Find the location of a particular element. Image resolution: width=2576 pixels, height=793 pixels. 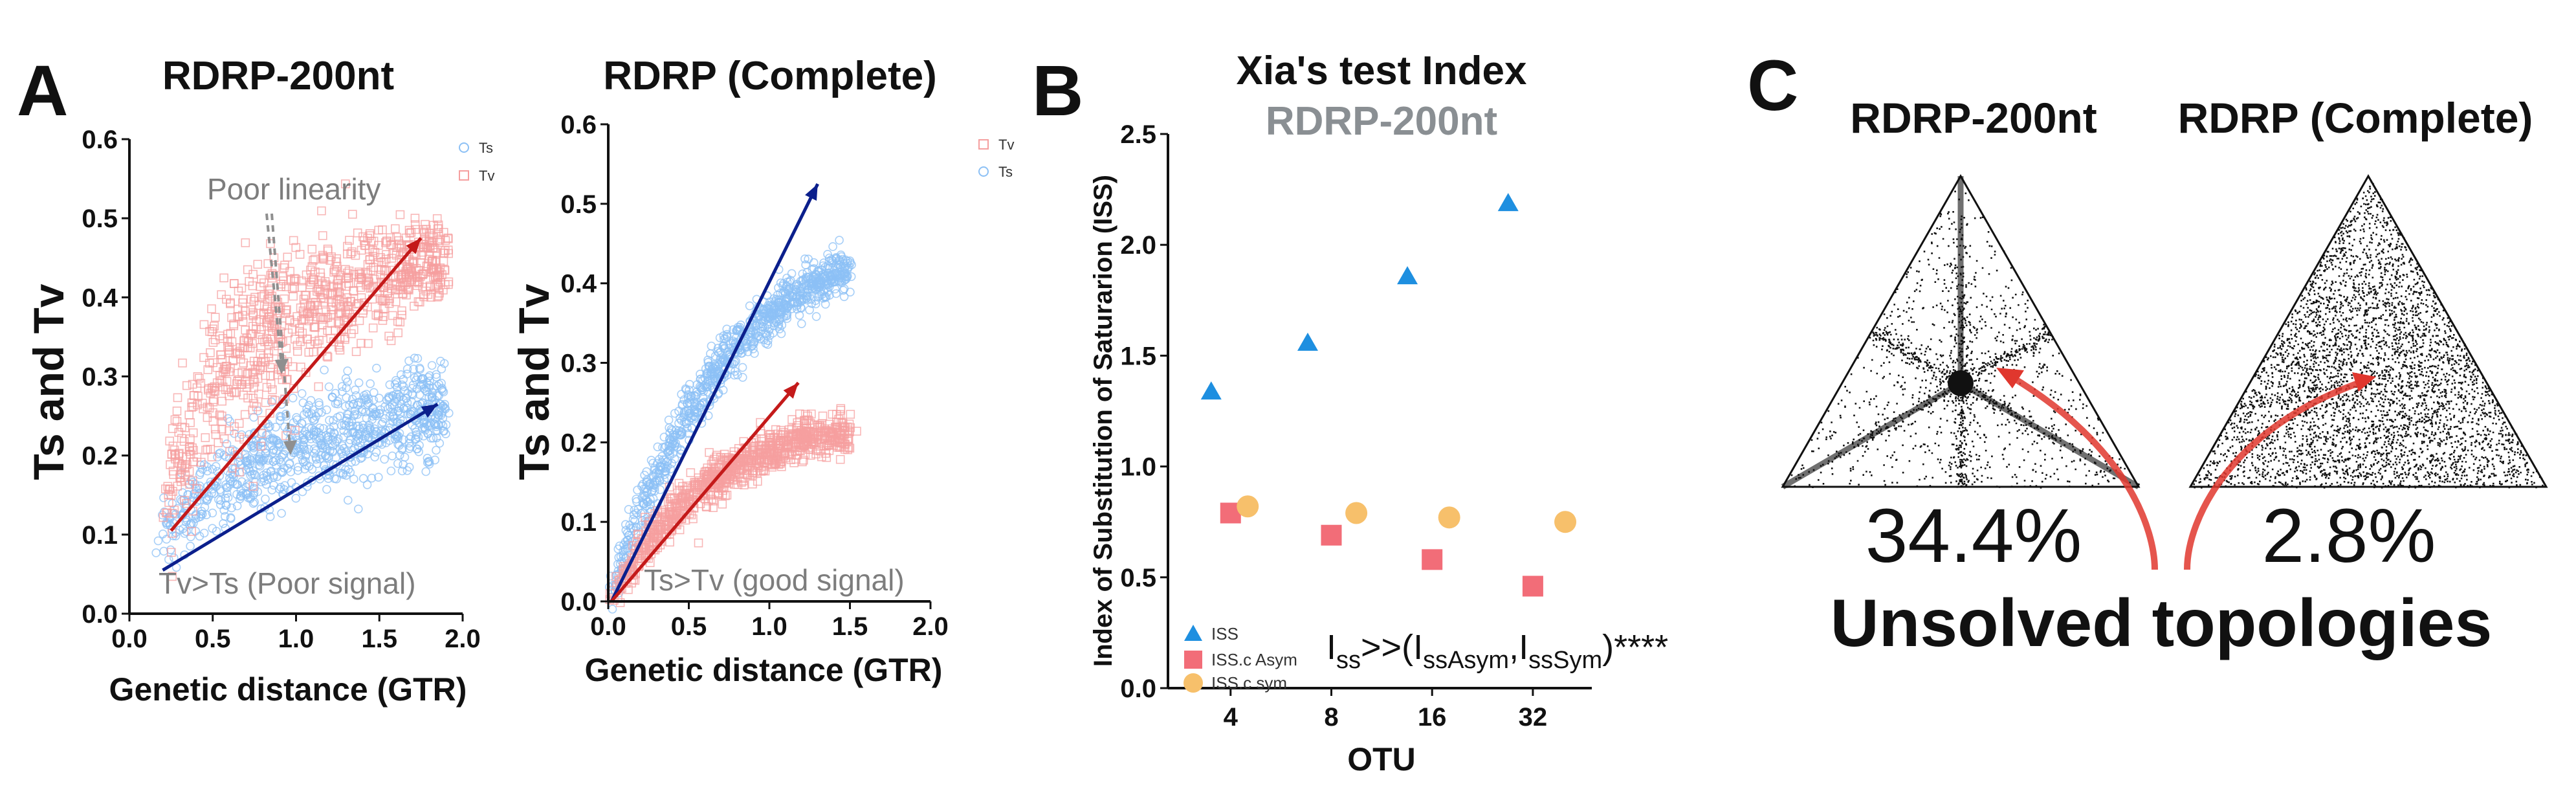

trend-arrow-tv is located at coordinates (296, 384).